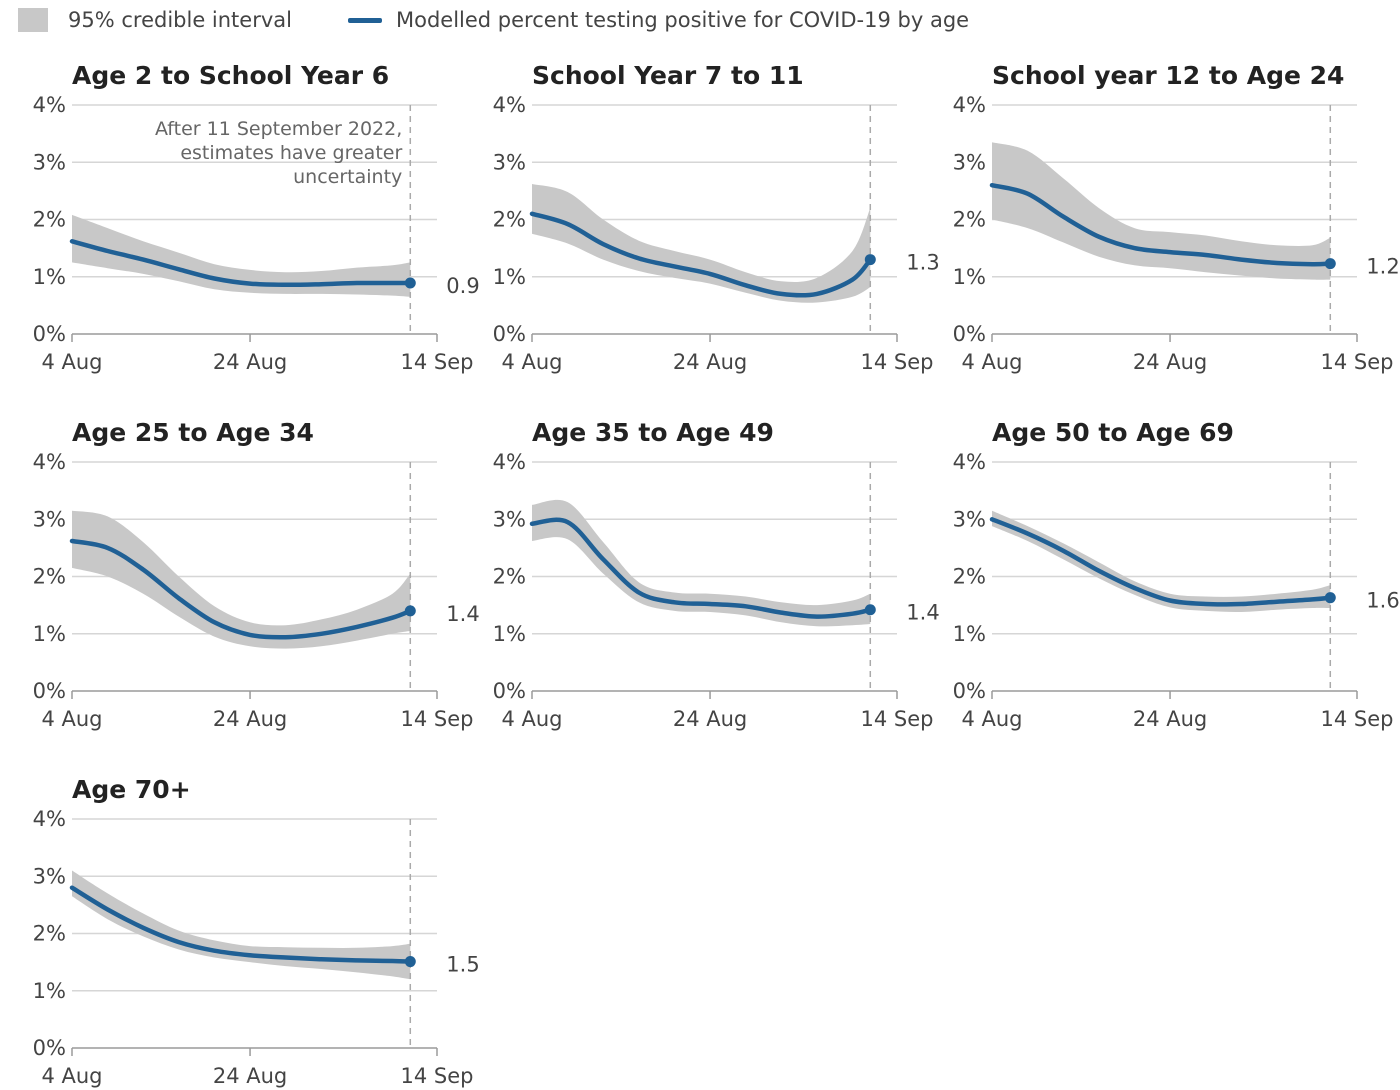 The image size is (1400, 1090). I want to click on final-value-label: 1.5, so click(462, 965).